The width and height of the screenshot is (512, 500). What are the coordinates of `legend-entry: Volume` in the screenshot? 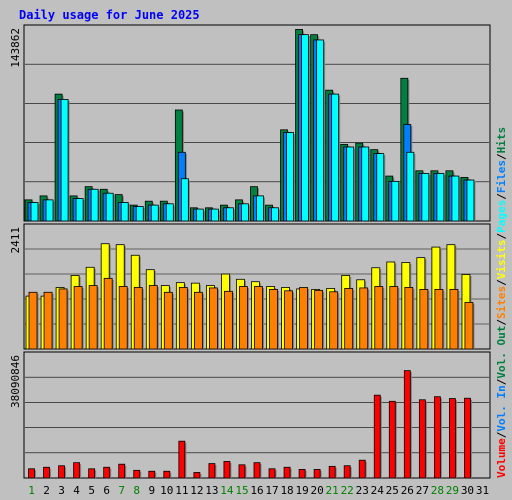 It's located at (501, 458).